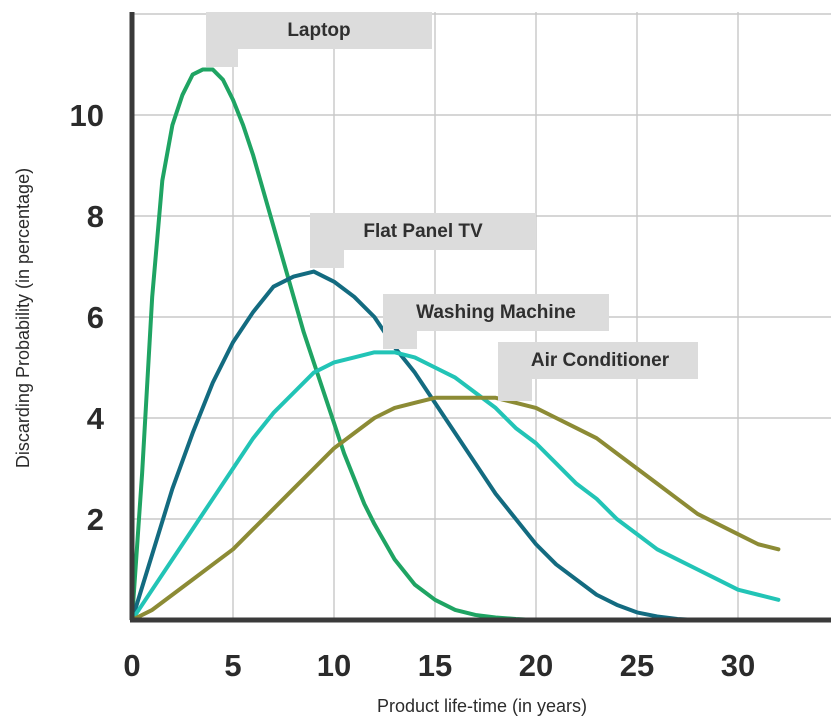 Image resolution: width=831 pixels, height=722 pixels. I want to click on callout-washing-machine: Washing Machine, so click(496, 321).